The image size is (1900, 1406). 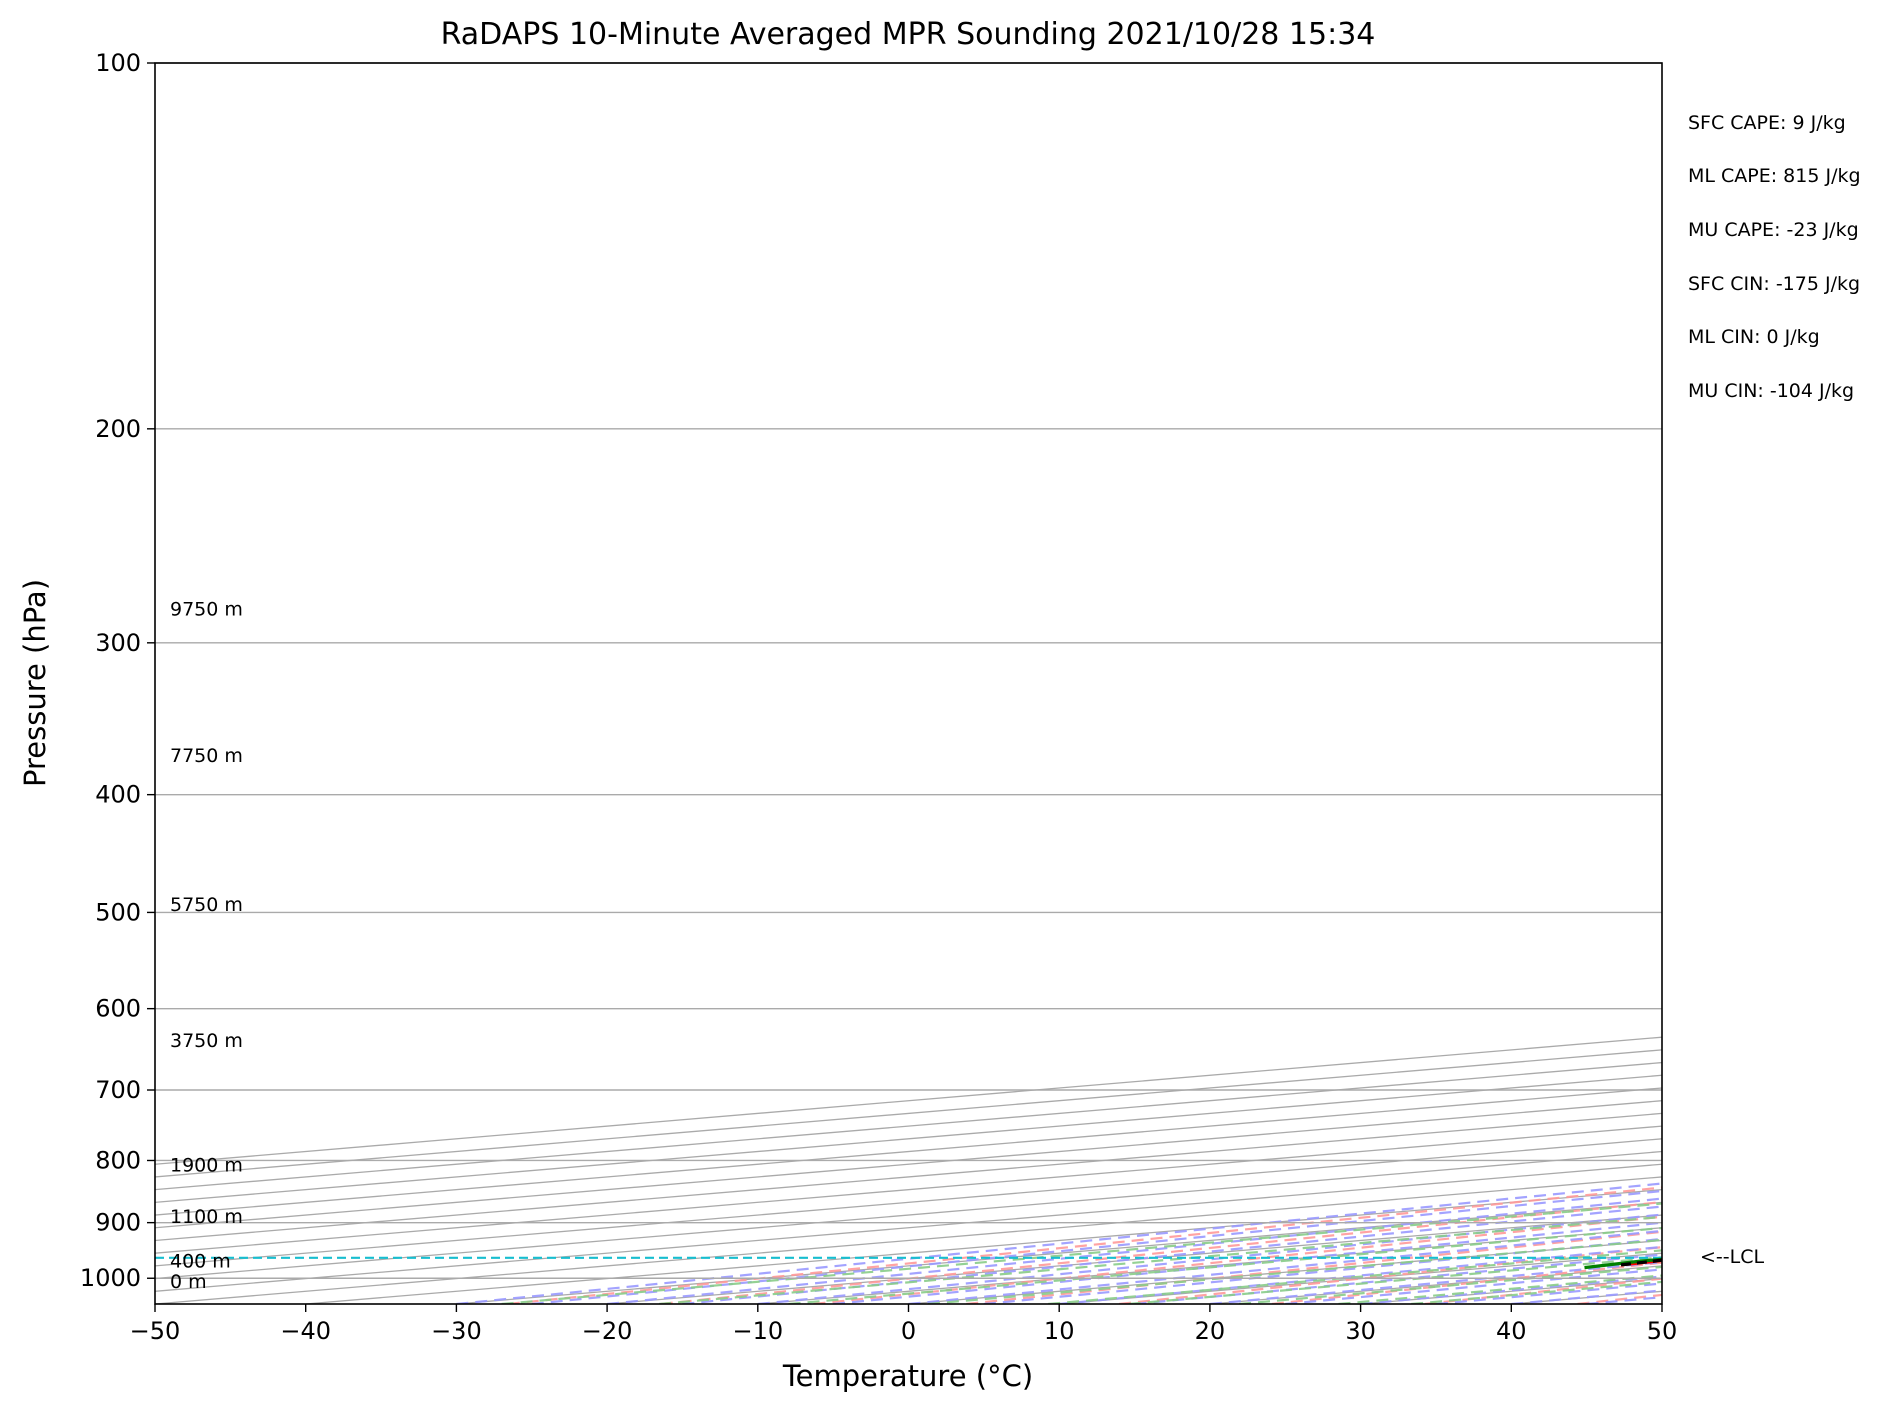 I want to click on x-tick-label: −30, so click(x=456, y=1331).